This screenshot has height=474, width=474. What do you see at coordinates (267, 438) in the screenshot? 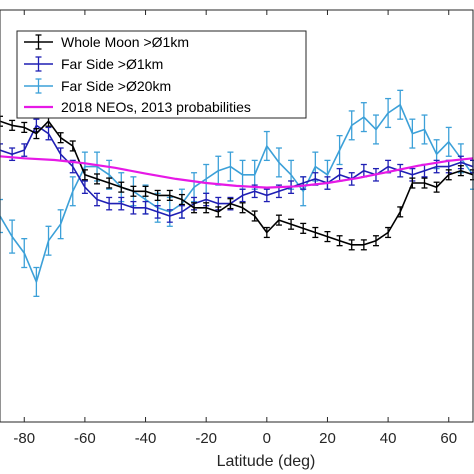
I see `x-tick-label: 0` at bounding box center [267, 438].